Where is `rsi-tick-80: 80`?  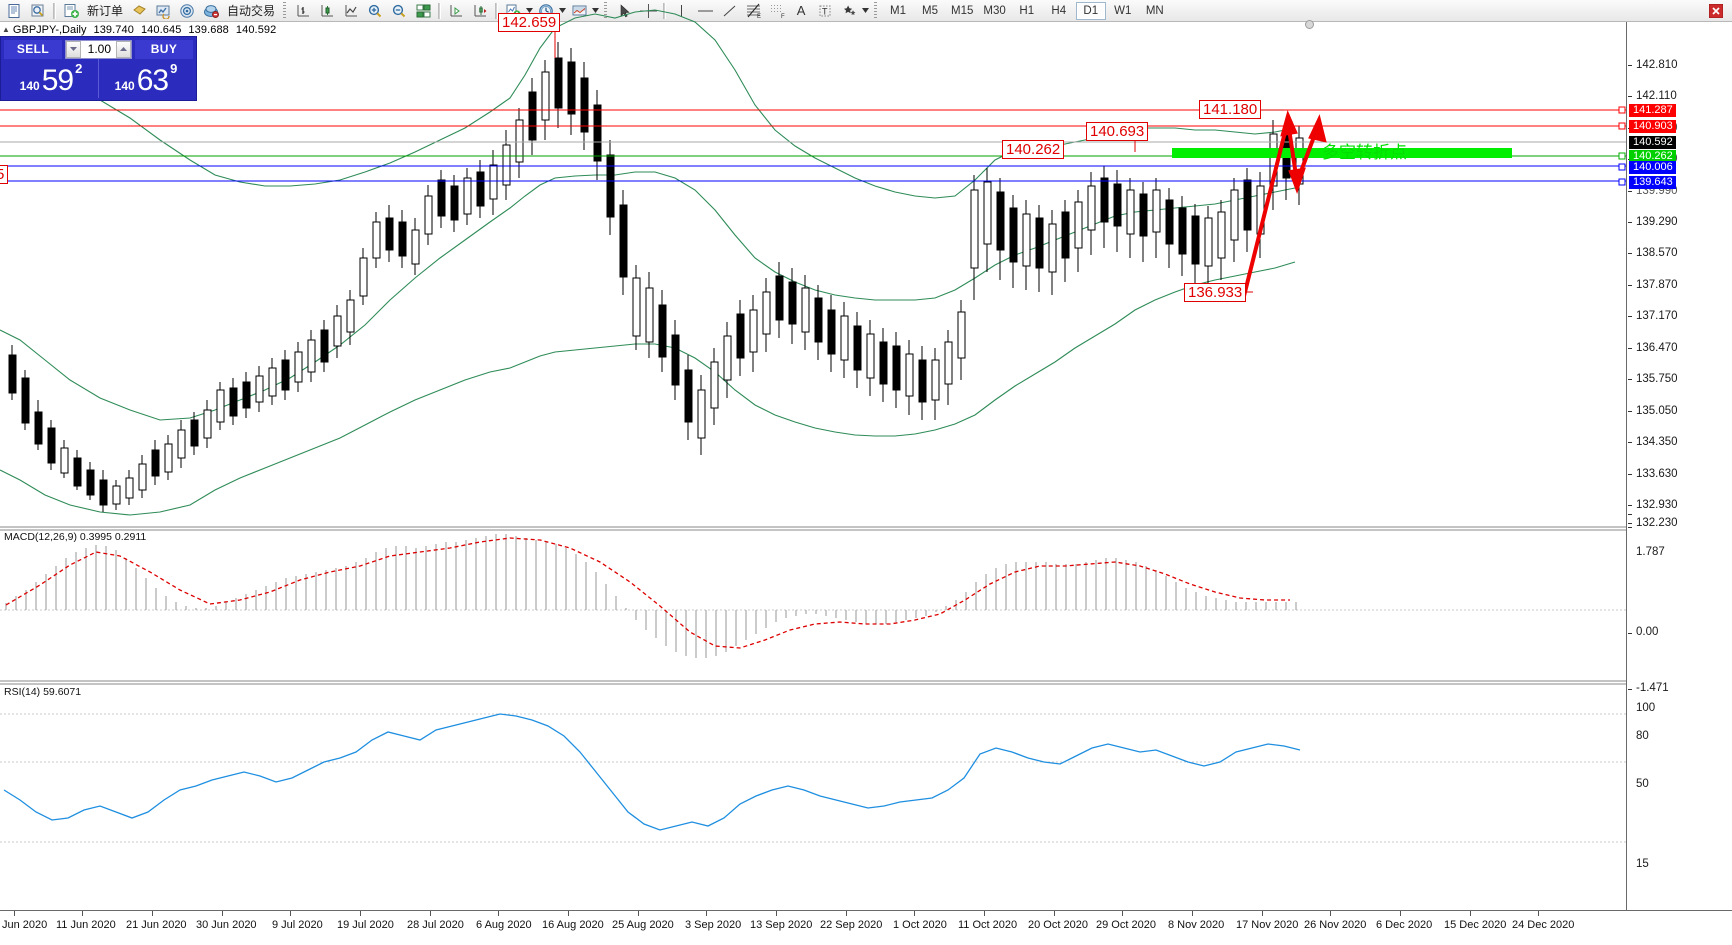 rsi-tick-80: 80 is located at coordinates (1642, 736).